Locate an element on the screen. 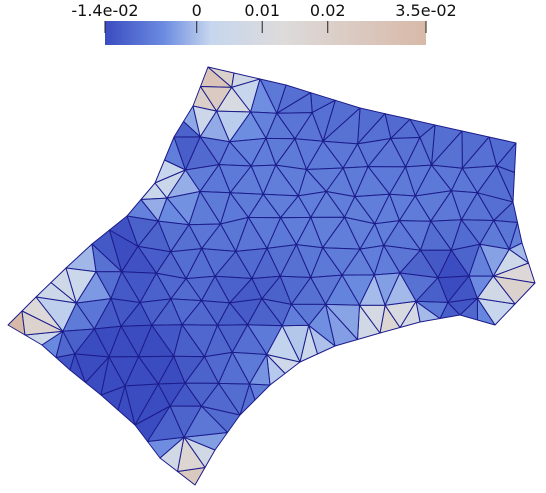 Image resolution: width=546 pixels, height=493 pixels. colorbar-tick-label: 0.02 is located at coordinates (328, 10).